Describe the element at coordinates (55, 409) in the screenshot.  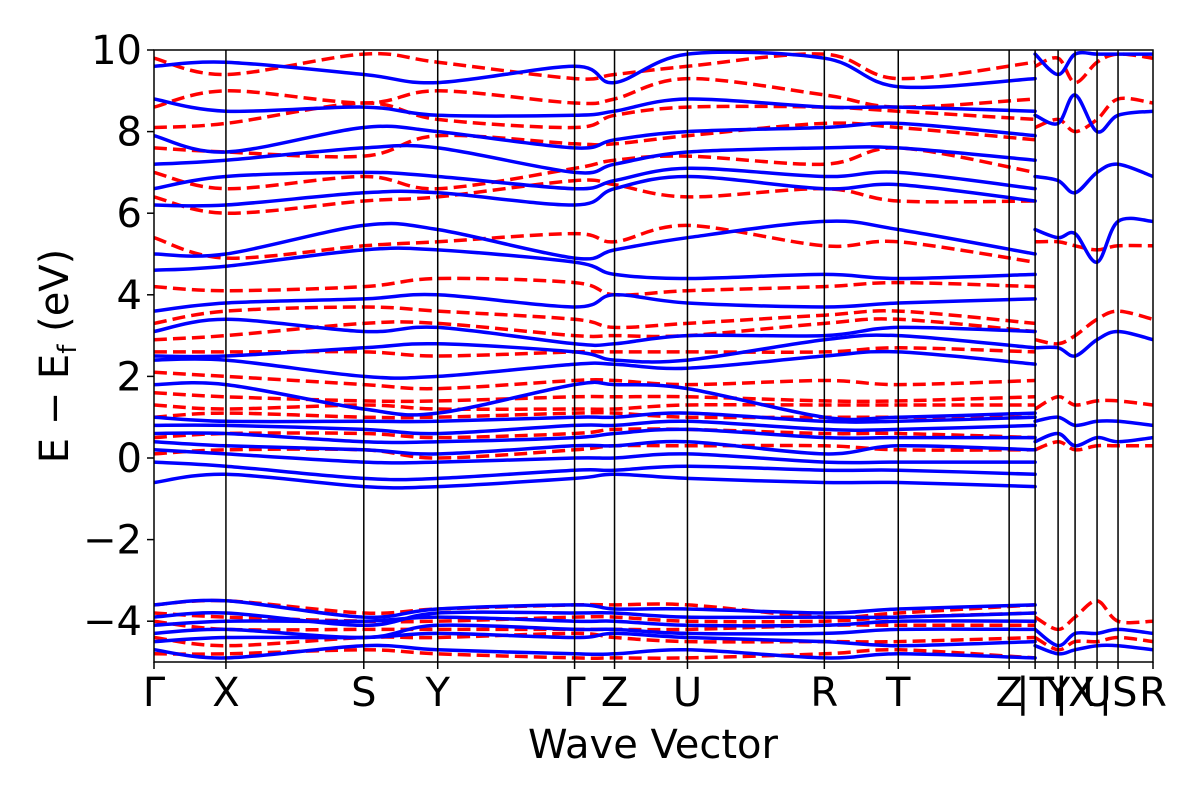
I see `y-axis-label-main: E − E` at that location.